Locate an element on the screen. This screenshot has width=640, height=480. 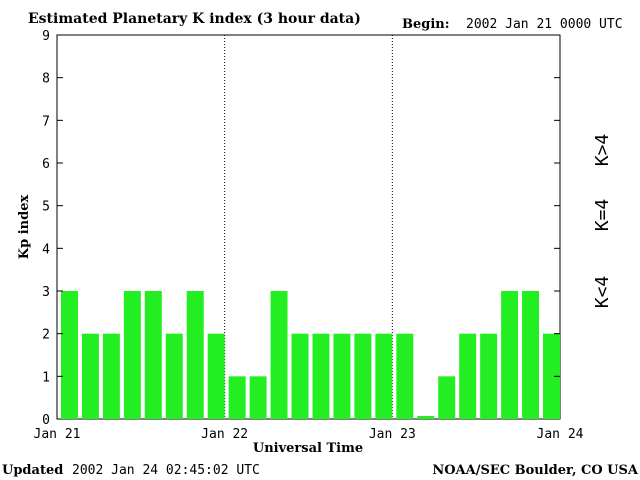
y-tick-label: 1 is located at coordinates (46, 377).